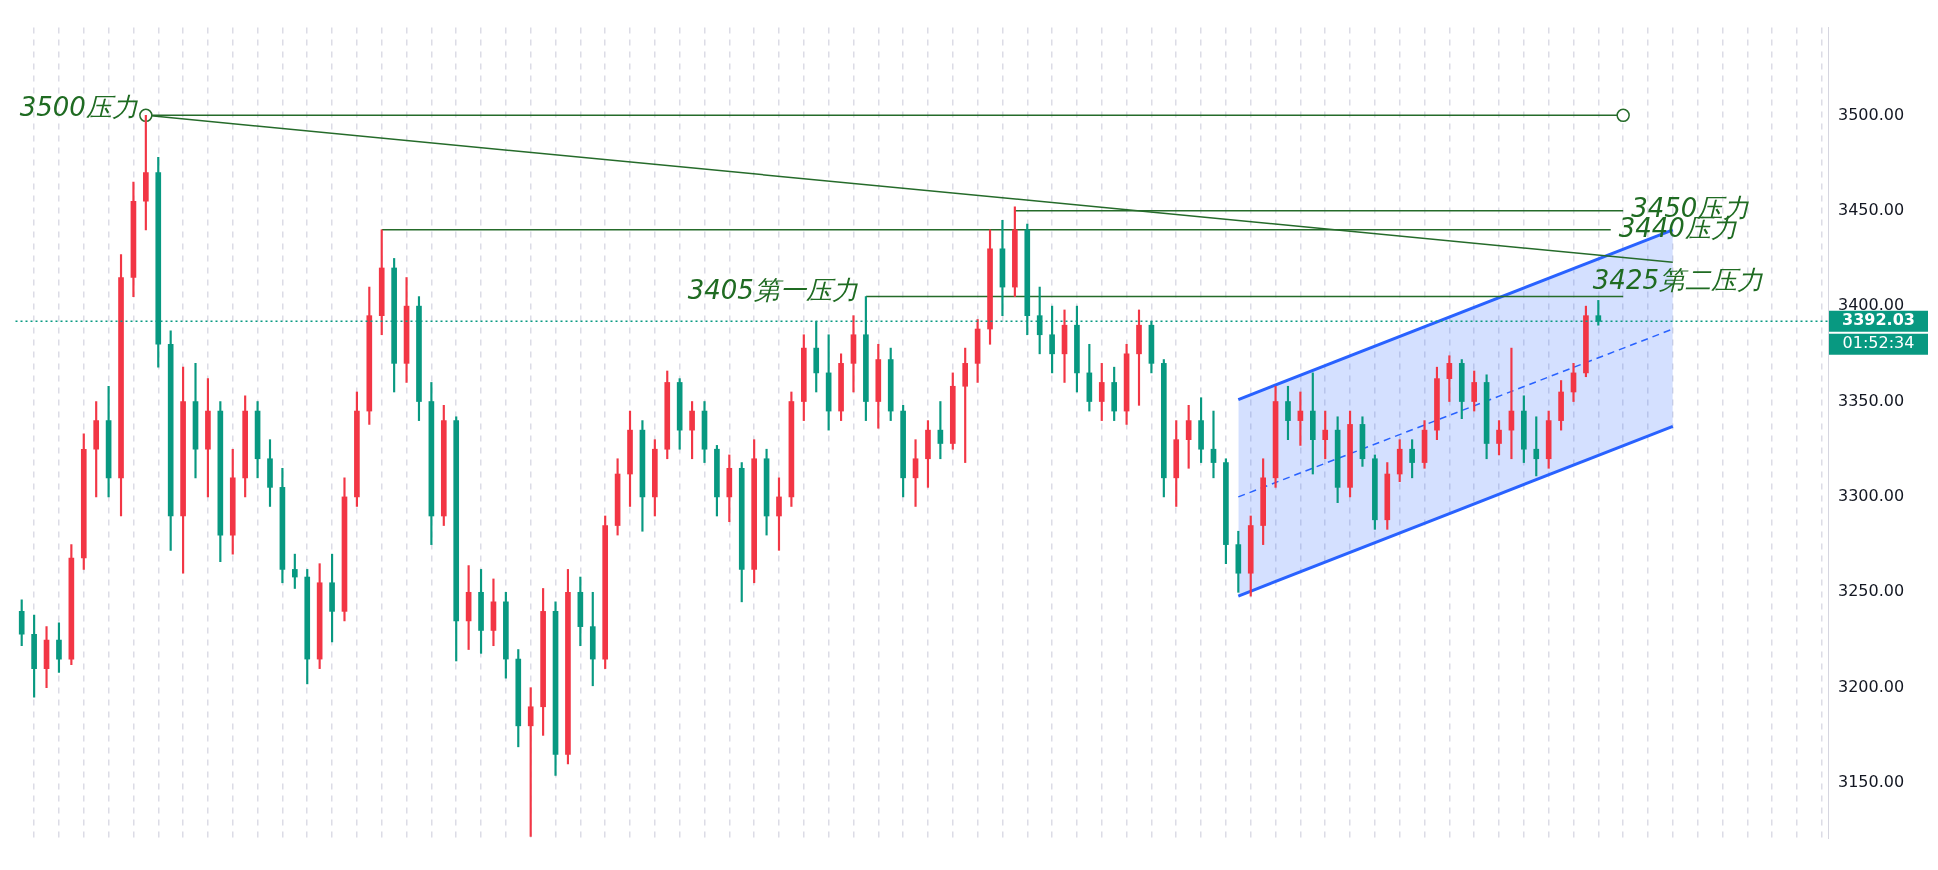 The width and height of the screenshot is (1938, 870). I want to click on y-tick-label: 3150.00, so click(1871, 782).